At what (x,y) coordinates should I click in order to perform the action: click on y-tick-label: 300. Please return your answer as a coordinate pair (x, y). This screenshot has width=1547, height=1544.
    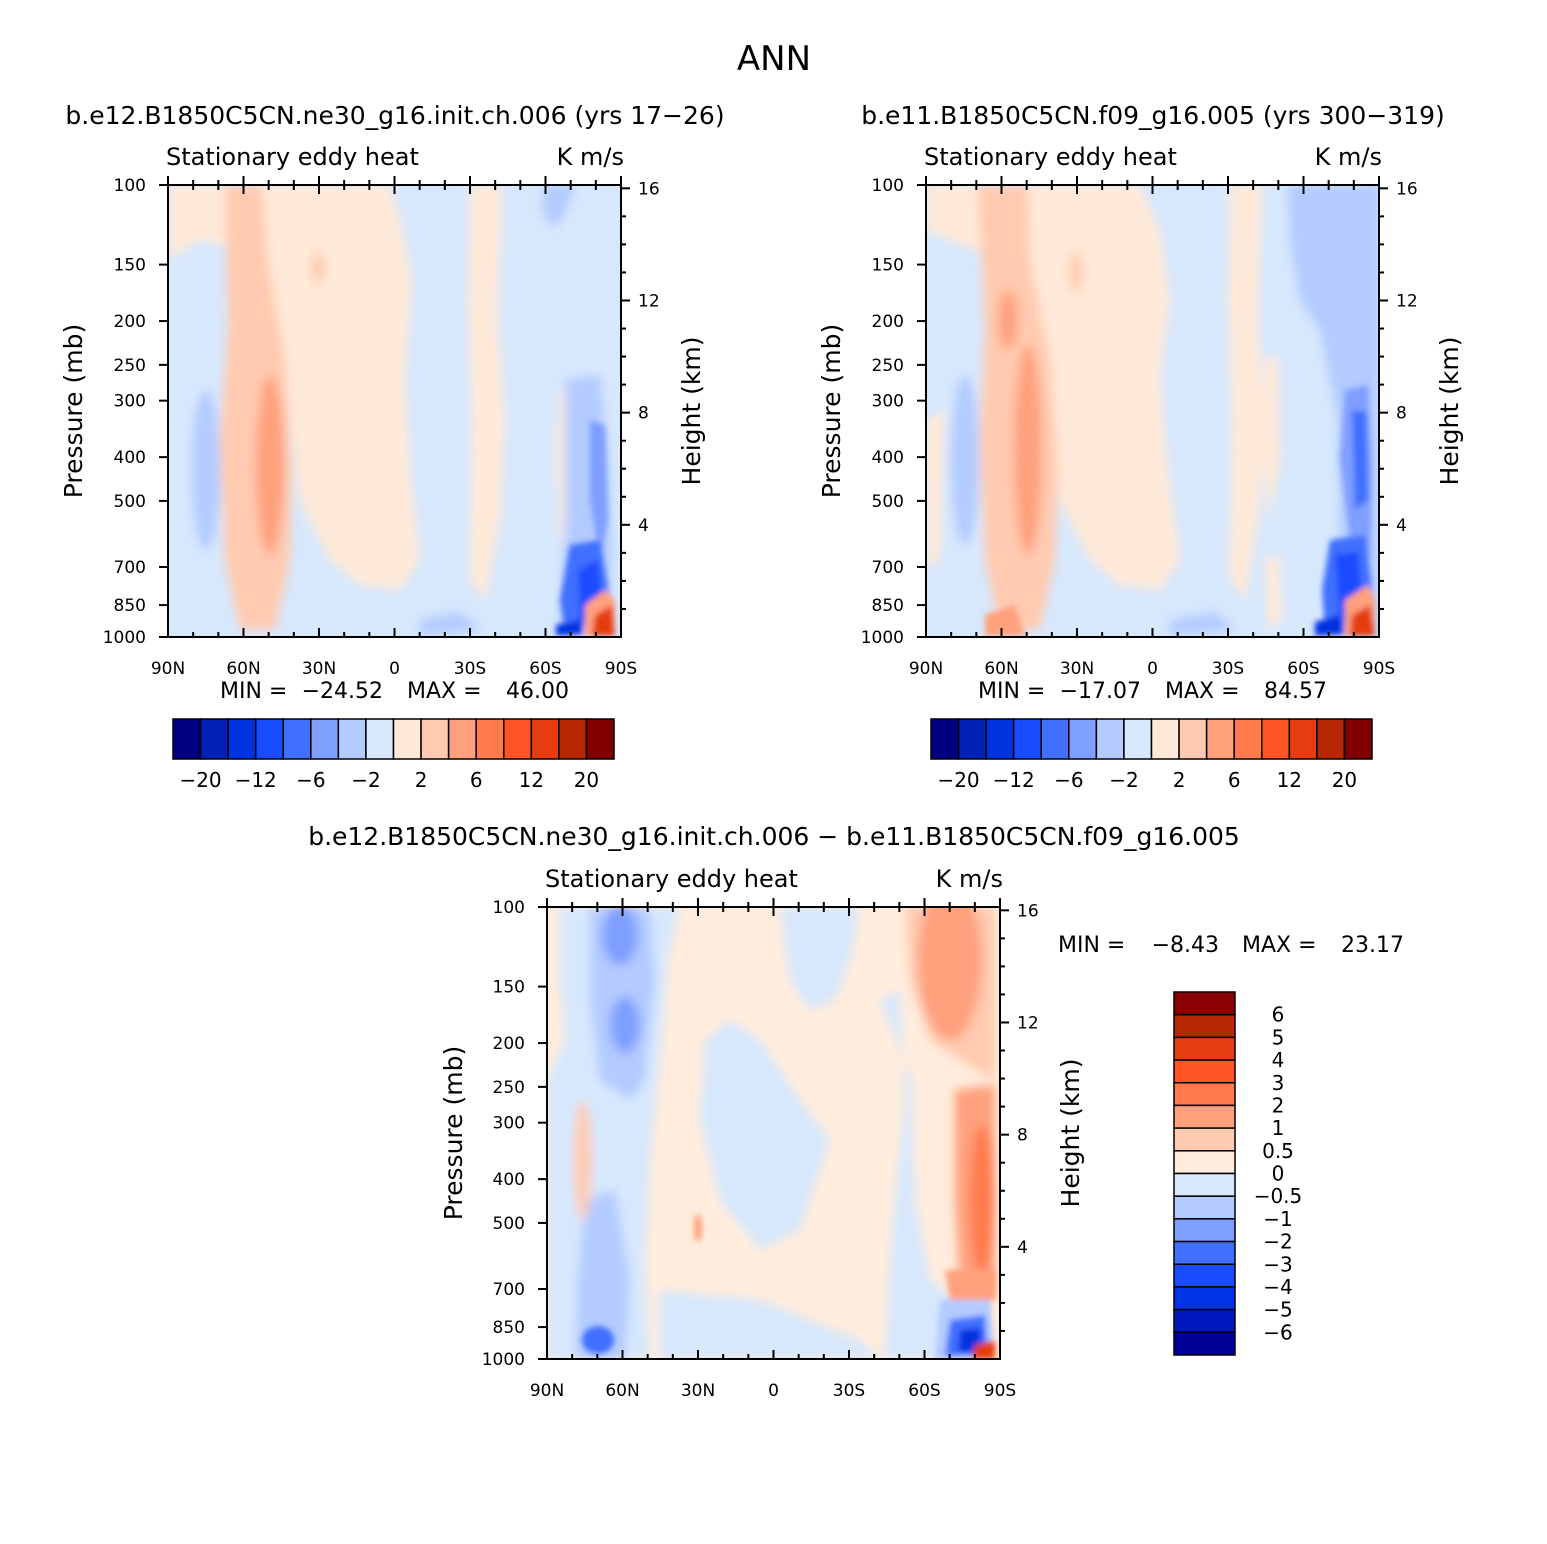
    Looking at the image, I should click on (888, 402).